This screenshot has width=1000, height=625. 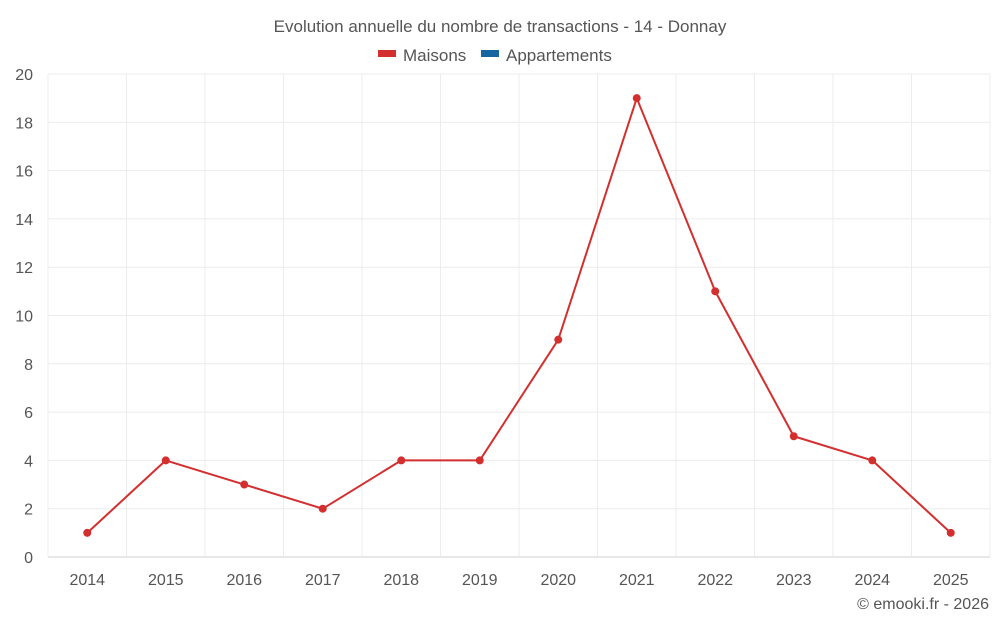 I want to click on y-axis: 0 2 4 6 8 10 12 14 16 18 20, so click(x=24, y=317).